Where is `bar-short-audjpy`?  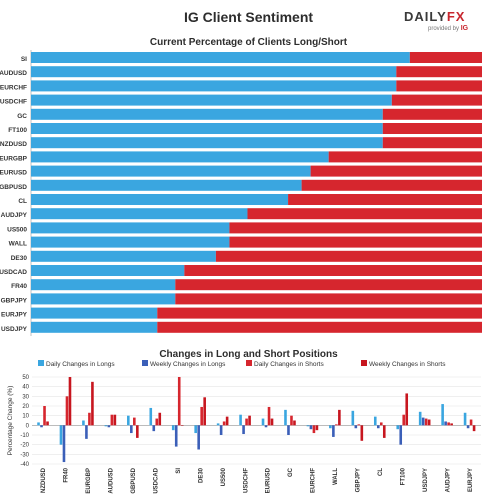 bar-short-audjpy is located at coordinates (364, 214).